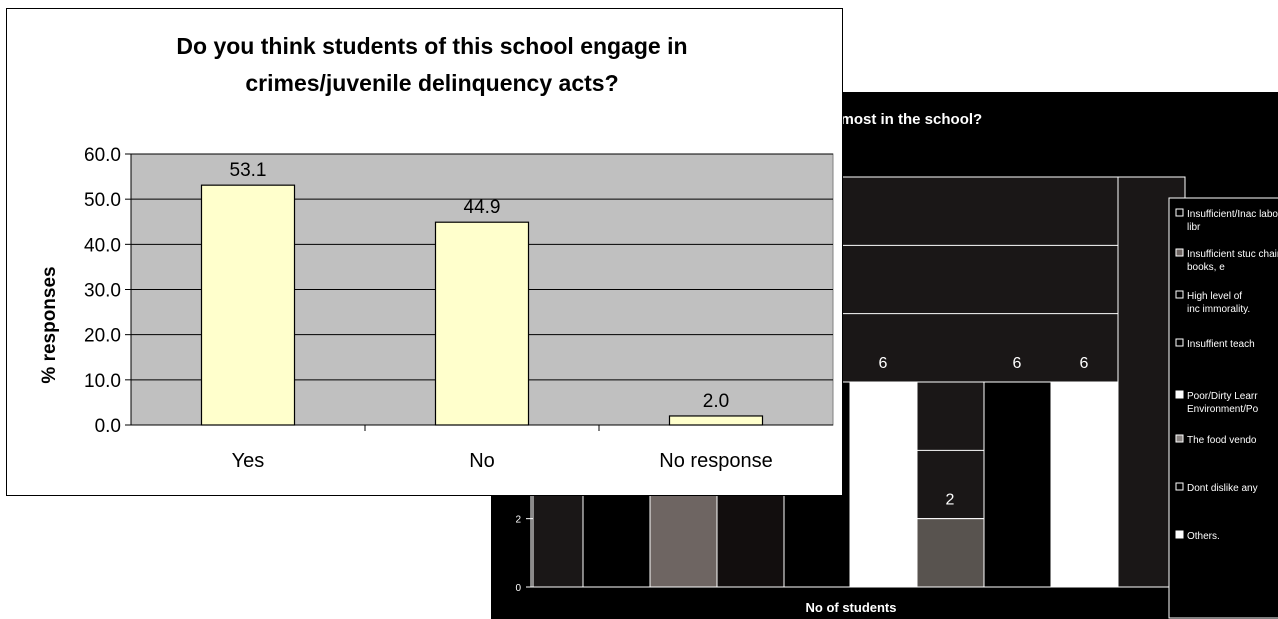 The height and width of the screenshot is (619, 1278). I want to click on background-legend-label: Others., so click(1203, 536).